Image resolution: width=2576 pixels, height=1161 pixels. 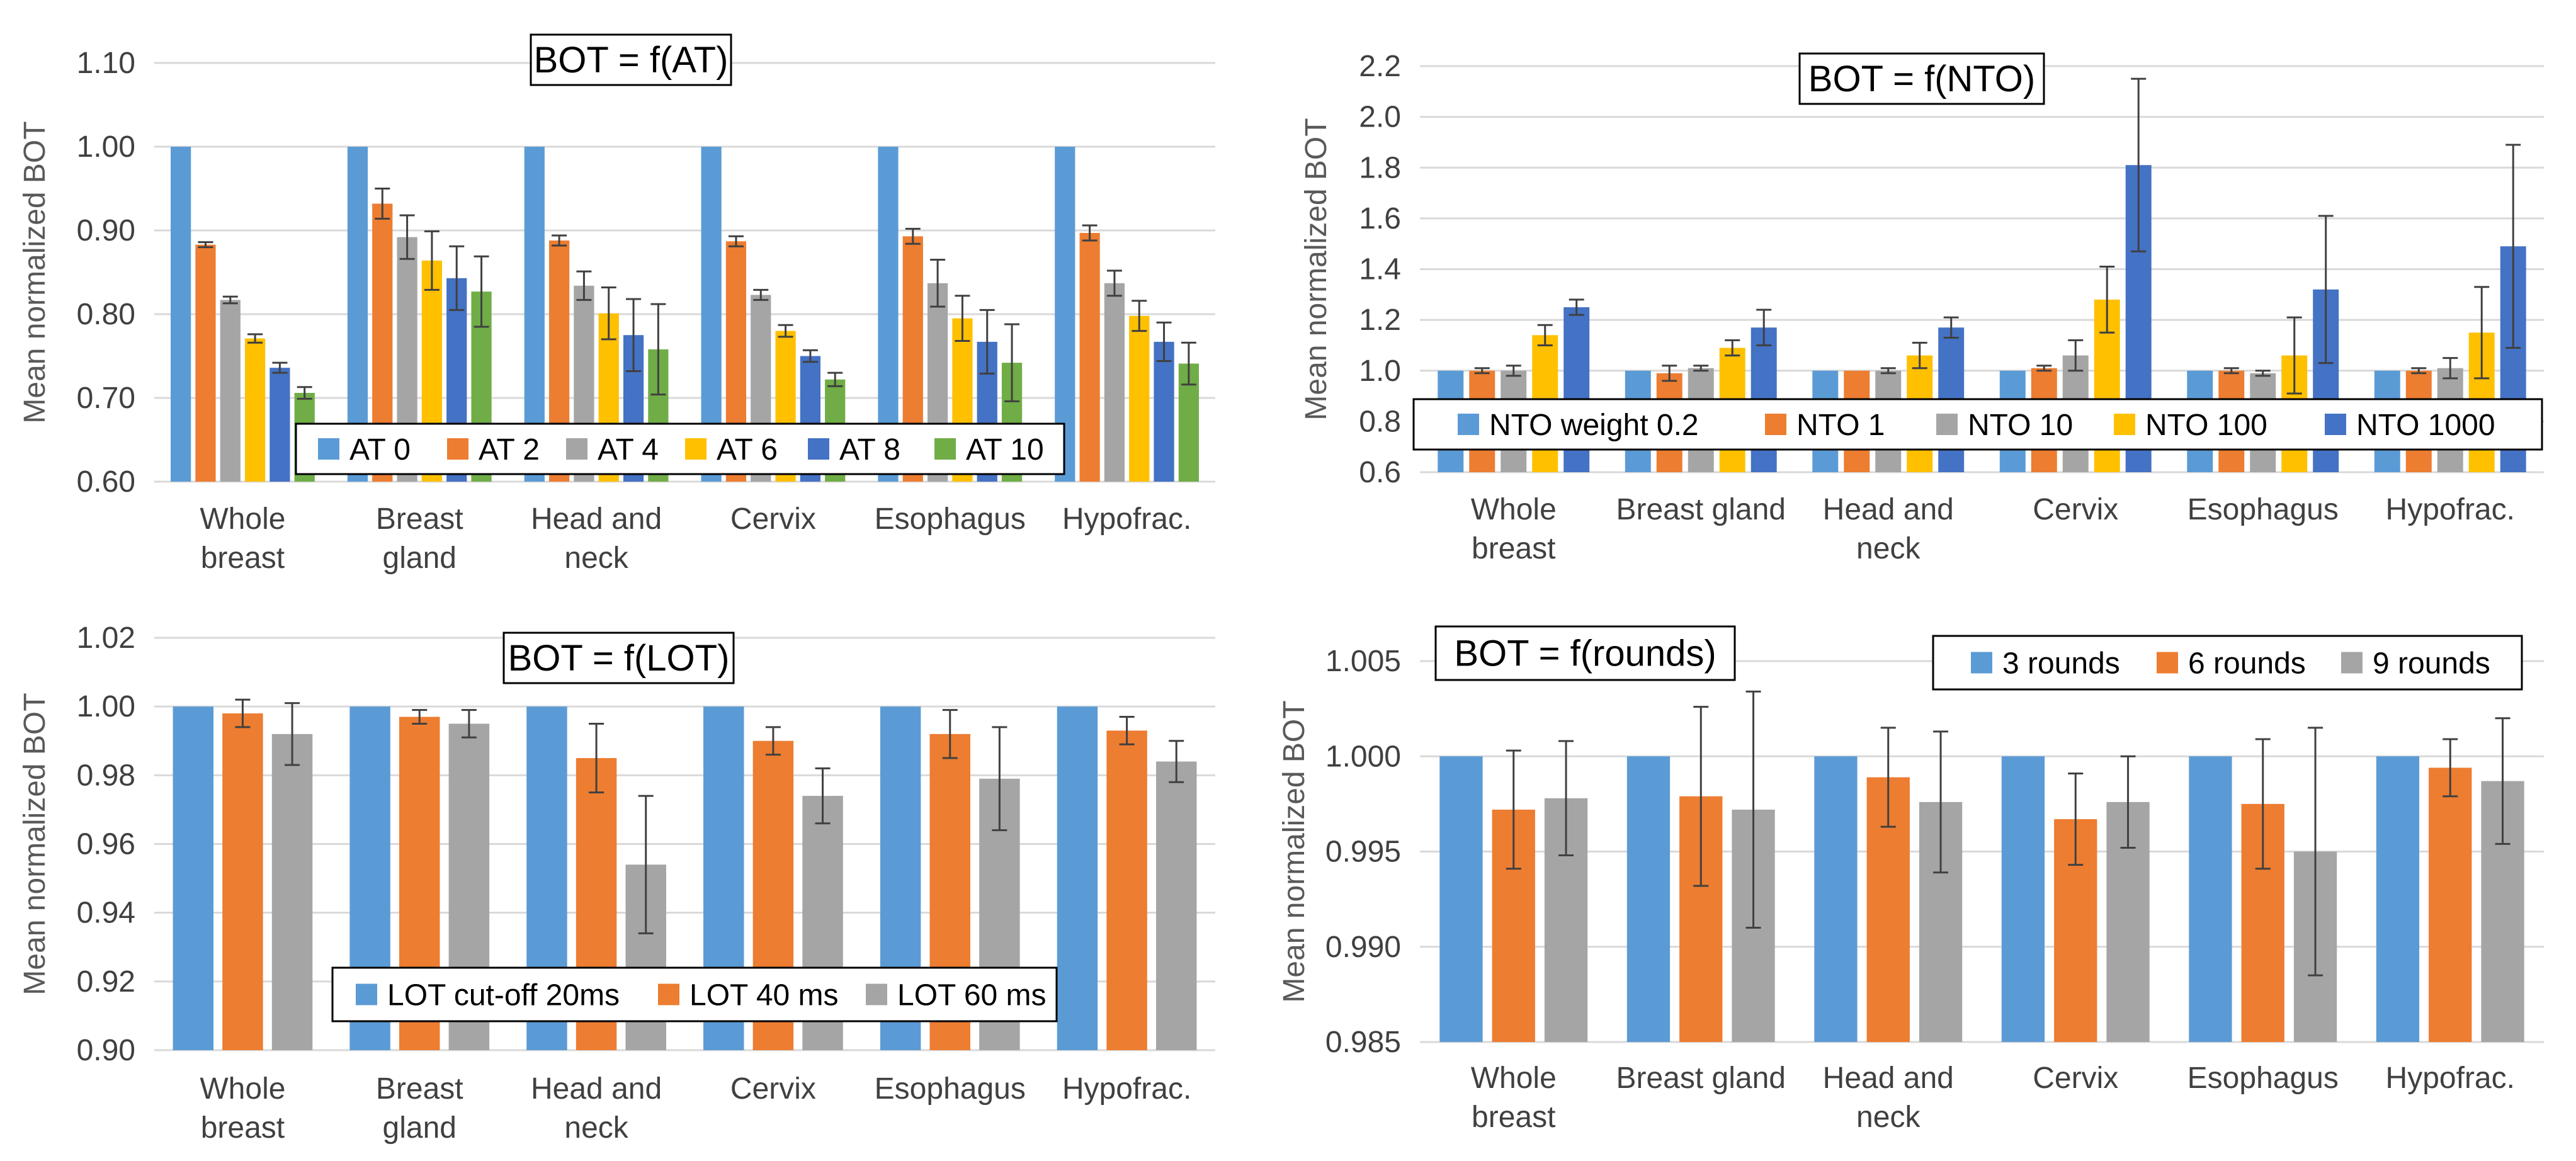 I want to click on chart-title: BOT = f(NTO), so click(x=1921, y=79).